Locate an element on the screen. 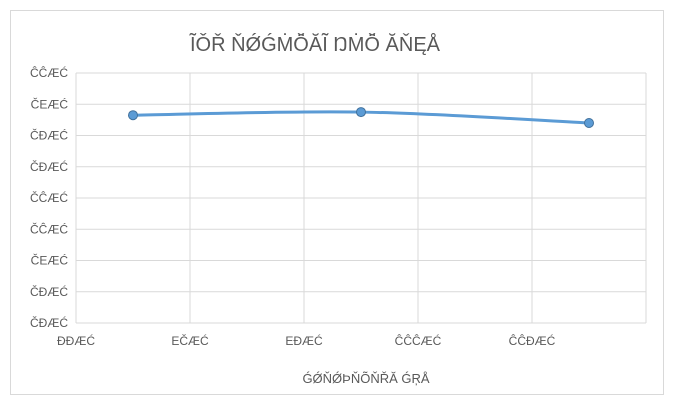 This screenshot has height=407, width=676. x-tick-label: EĐÆĆ is located at coordinates (304, 340).